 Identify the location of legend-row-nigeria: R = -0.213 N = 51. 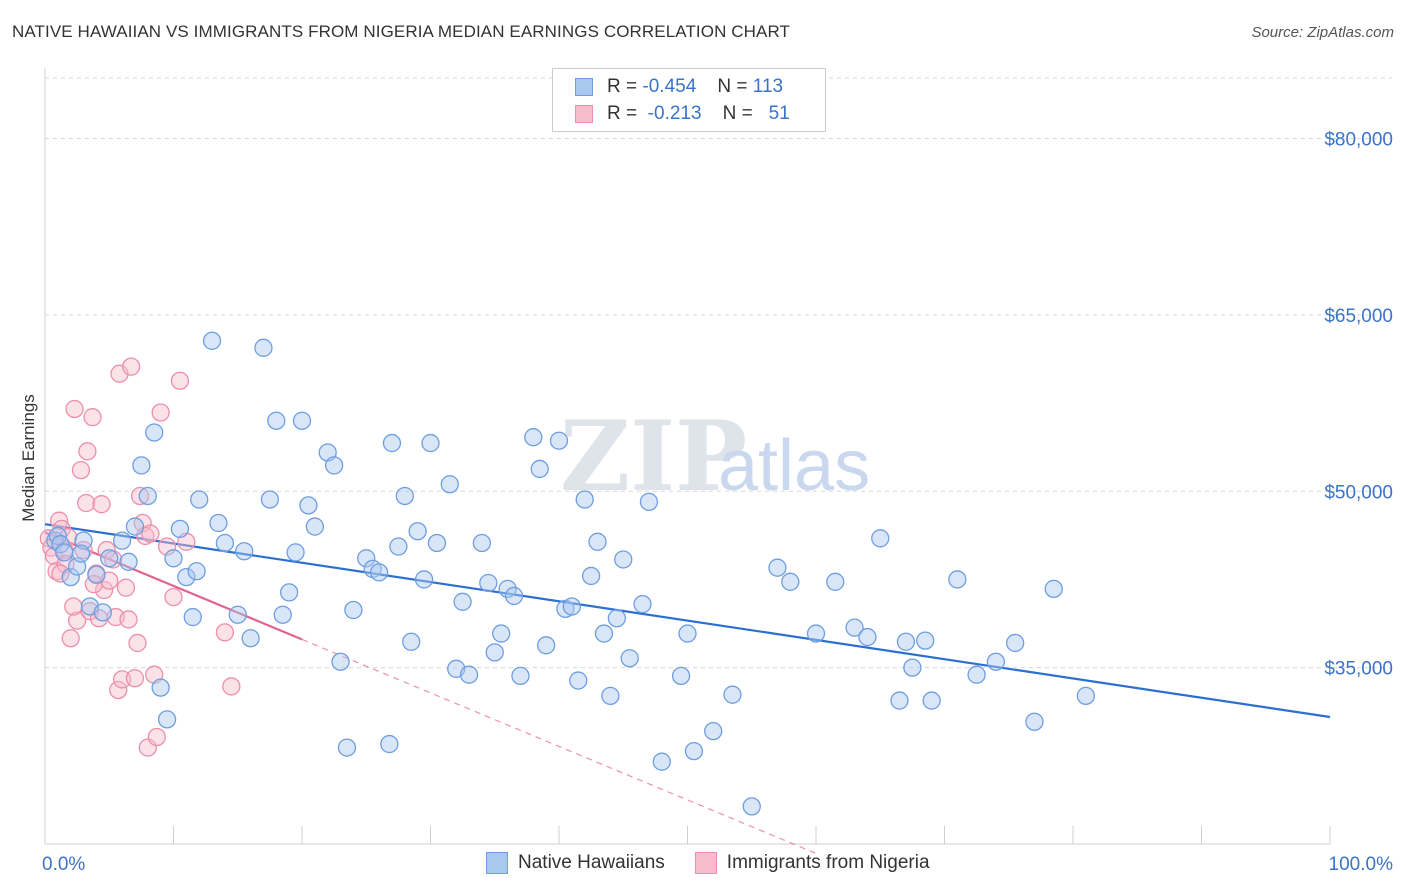
(682, 114).